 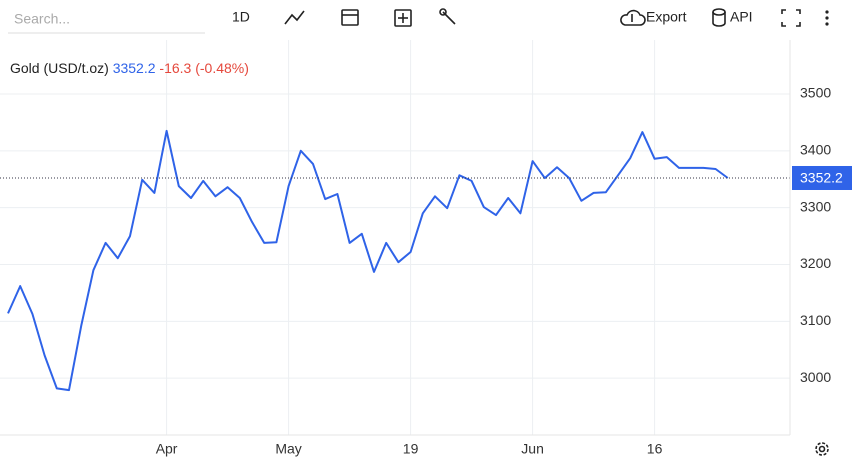 What do you see at coordinates (175, 68) in the screenshot?
I see `price-change: -16.3` at bounding box center [175, 68].